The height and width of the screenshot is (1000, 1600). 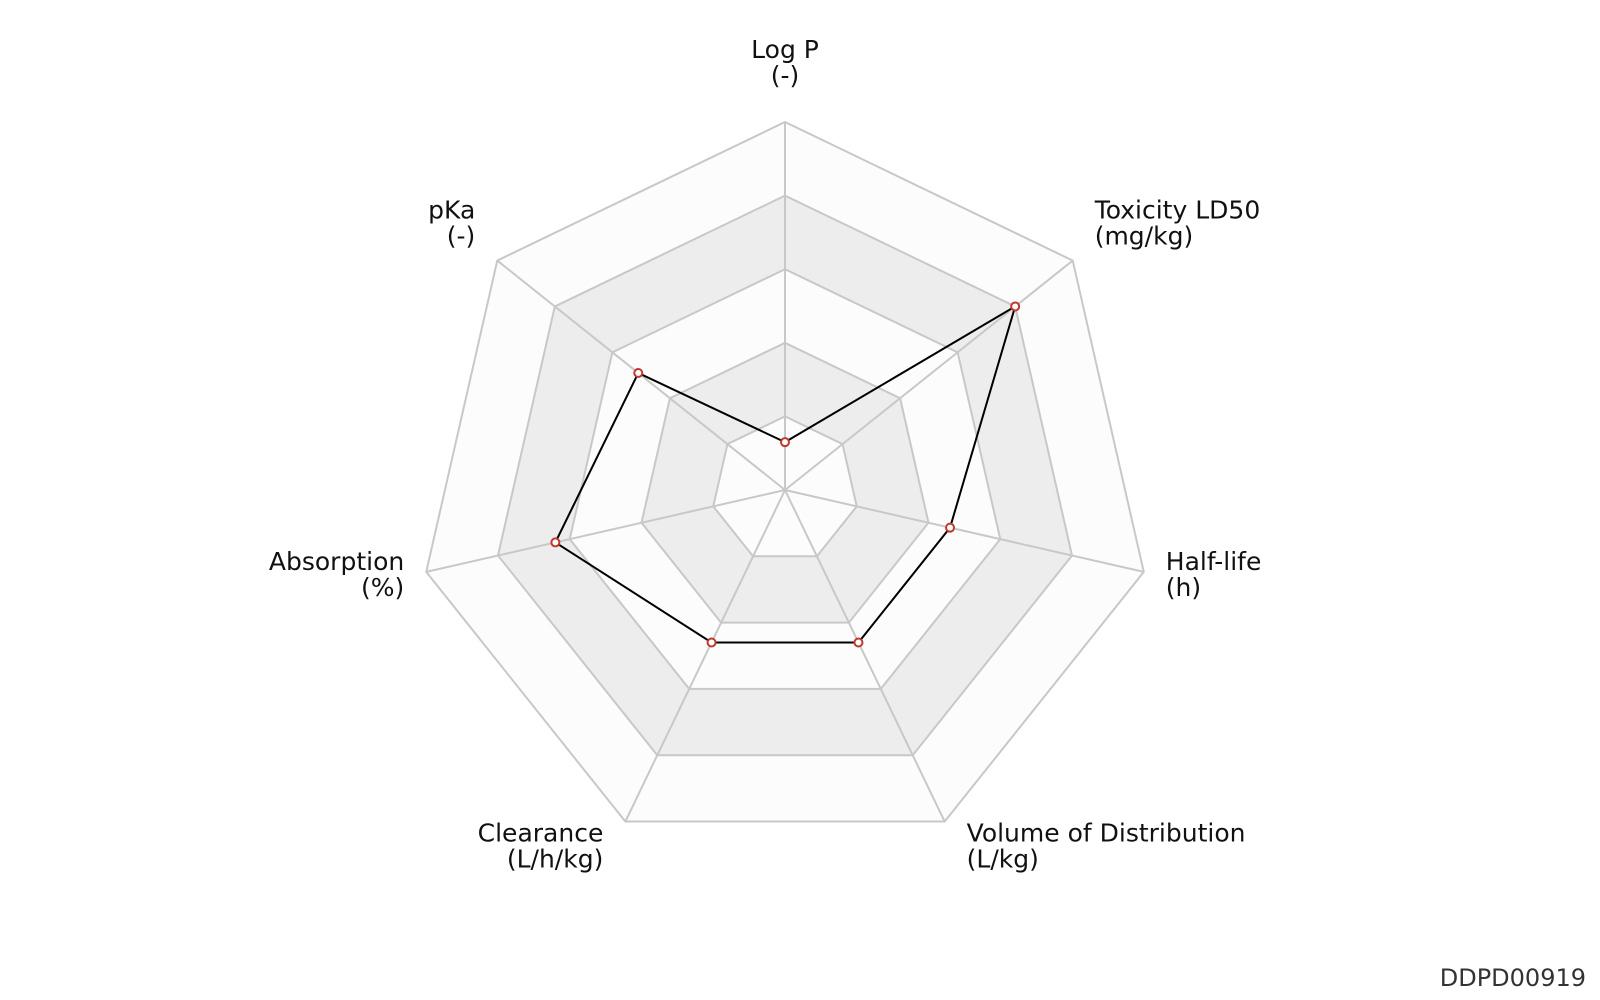 I want to click on axis-label-name: pKa, so click(x=451, y=210).